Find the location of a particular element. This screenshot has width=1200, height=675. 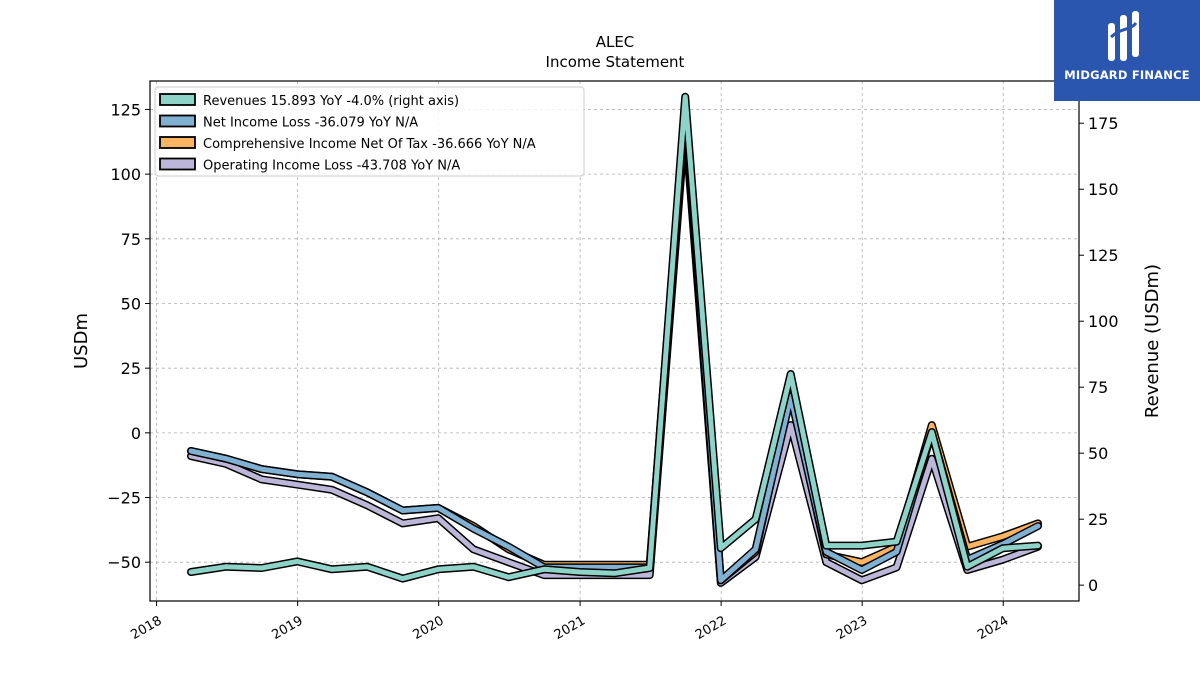

x-tick-label: 2020 is located at coordinates (429, 628).